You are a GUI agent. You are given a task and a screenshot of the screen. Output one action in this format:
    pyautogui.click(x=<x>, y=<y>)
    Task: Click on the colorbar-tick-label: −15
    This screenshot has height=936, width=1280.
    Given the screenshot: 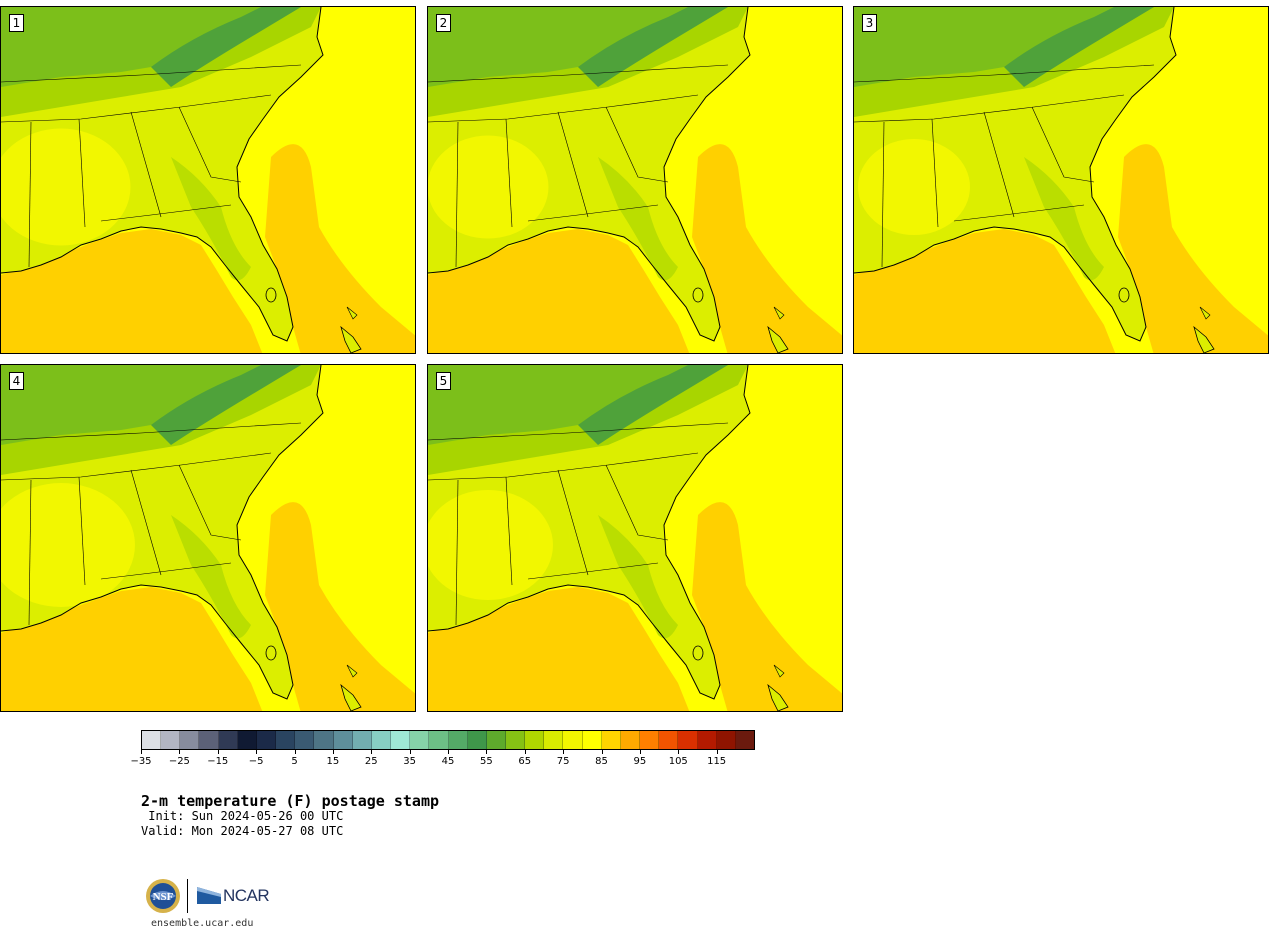 What is the action you would take?
    pyautogui.click(x=218, y=761)
    